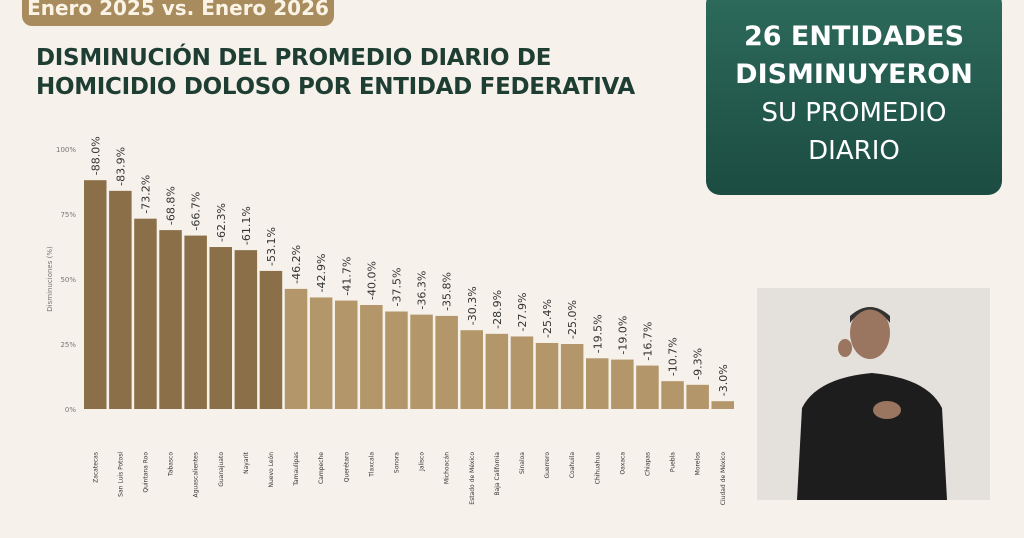 This screenshot has width=1024, height=538. I want to click on title-line-1: DISMINUCIÓN DEL PROMEDIO DIARIO DE, so click(294, 58).